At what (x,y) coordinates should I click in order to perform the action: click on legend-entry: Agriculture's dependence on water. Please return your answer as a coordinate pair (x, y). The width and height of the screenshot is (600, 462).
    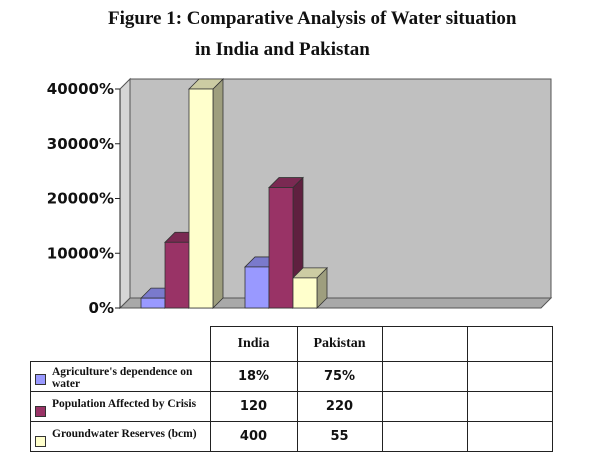
    Looking at the image, I should click on (120, 376).